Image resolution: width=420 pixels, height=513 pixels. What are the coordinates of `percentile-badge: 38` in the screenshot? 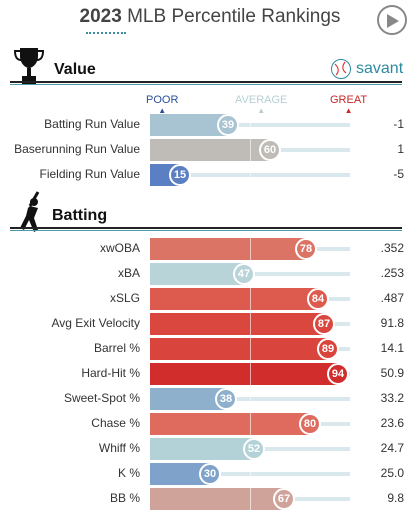 It's located at (226, 399).